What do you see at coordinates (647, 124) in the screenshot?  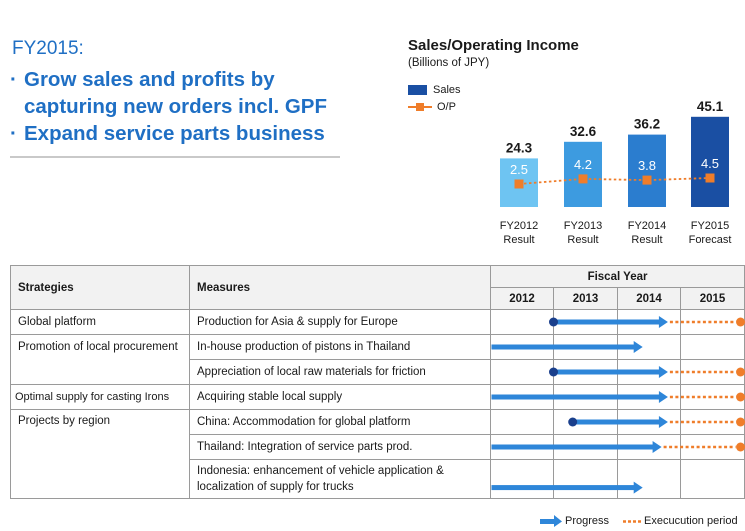 I see `sales-value-label: 36.2` at bounding box center [647, 124].